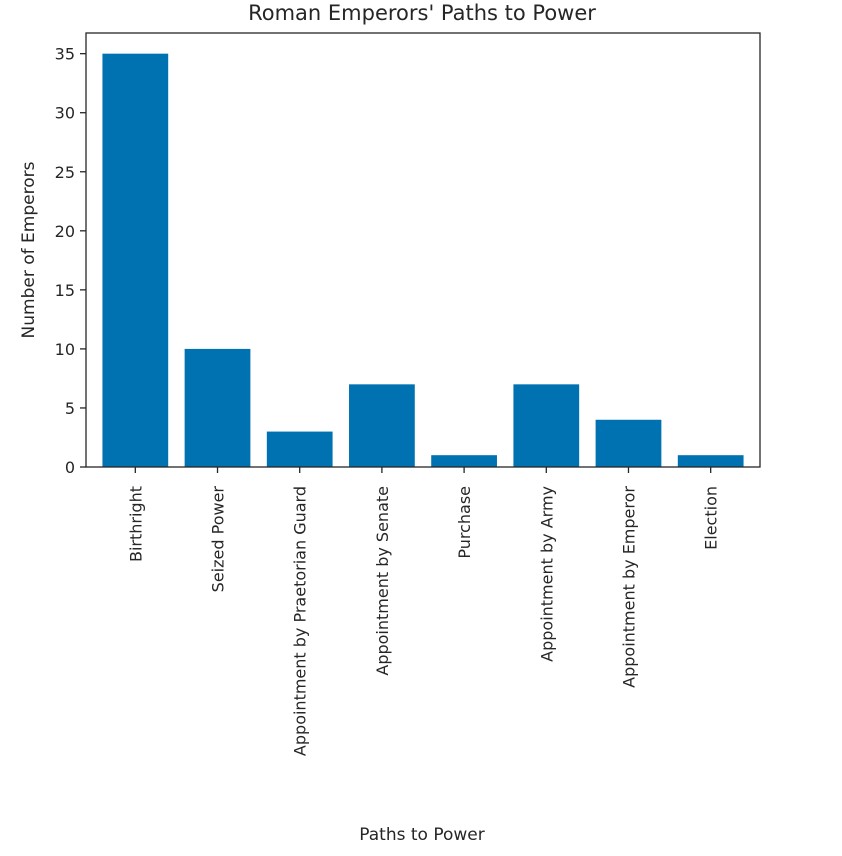 The height and width of the screenshot is (856, 842). What do you see at coordinates (65, 349) in the screenshot?
I see `y-tick-label: 10` at bounding box center [65, 349].